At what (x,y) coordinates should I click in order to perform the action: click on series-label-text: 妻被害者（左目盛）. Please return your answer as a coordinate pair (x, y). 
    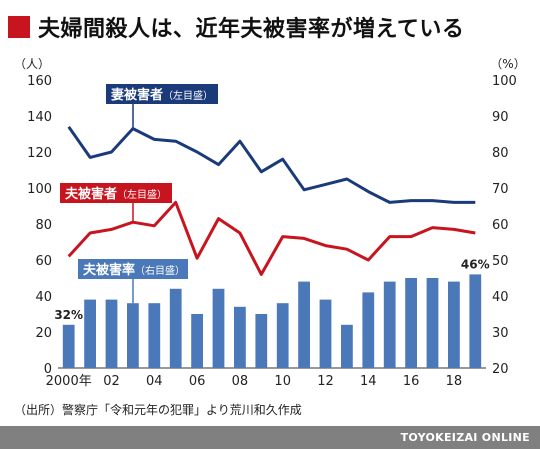
    Looking at the image, I should click on (162, 95).